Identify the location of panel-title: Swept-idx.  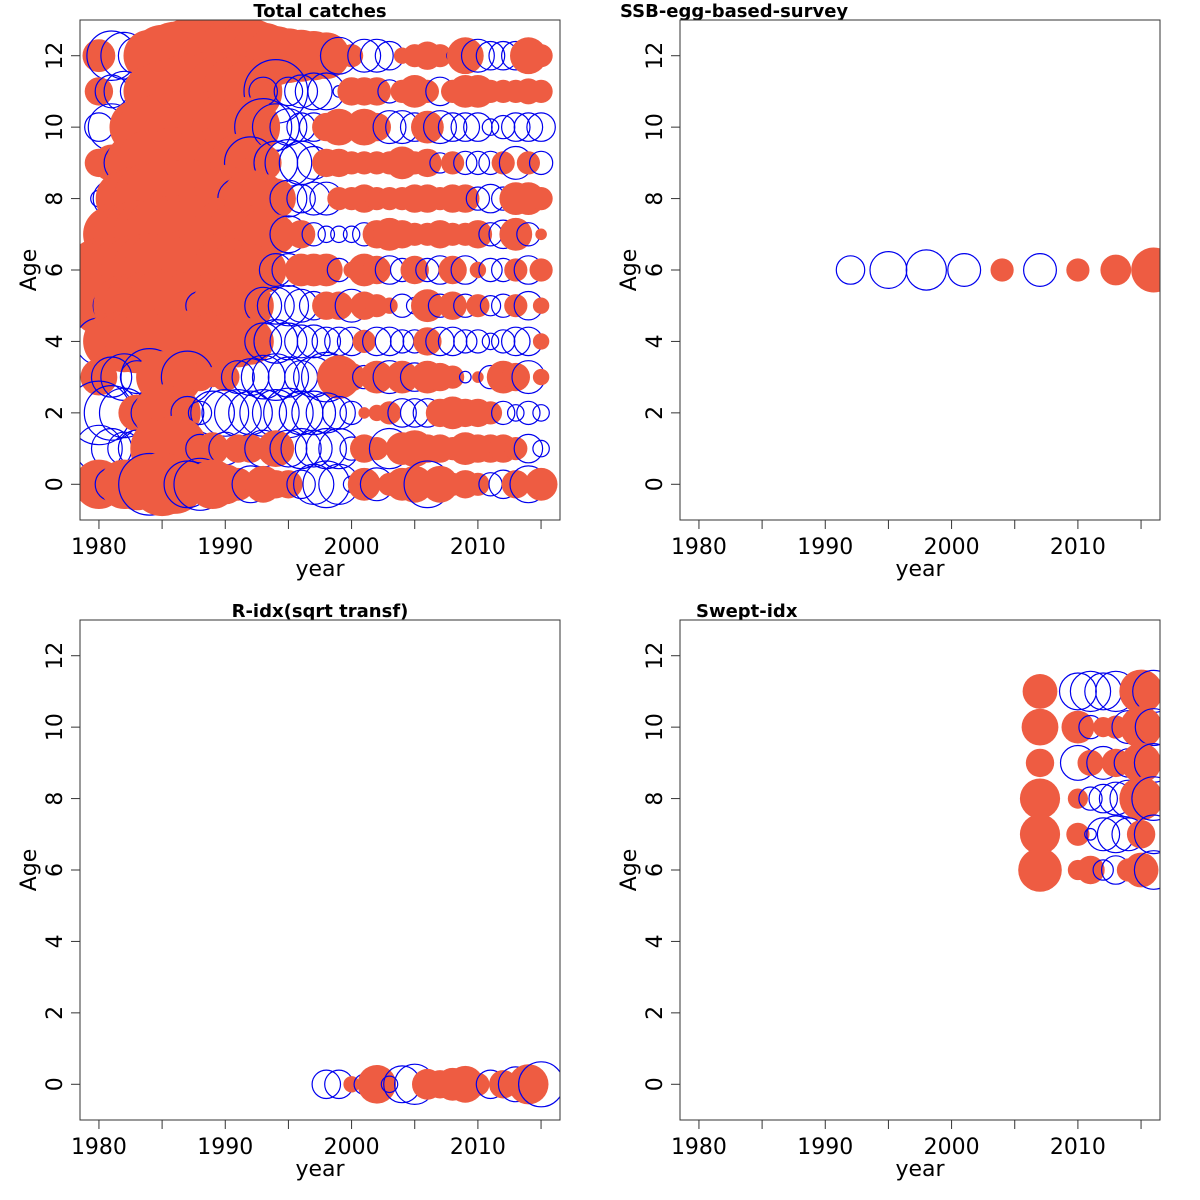
(747, 611).